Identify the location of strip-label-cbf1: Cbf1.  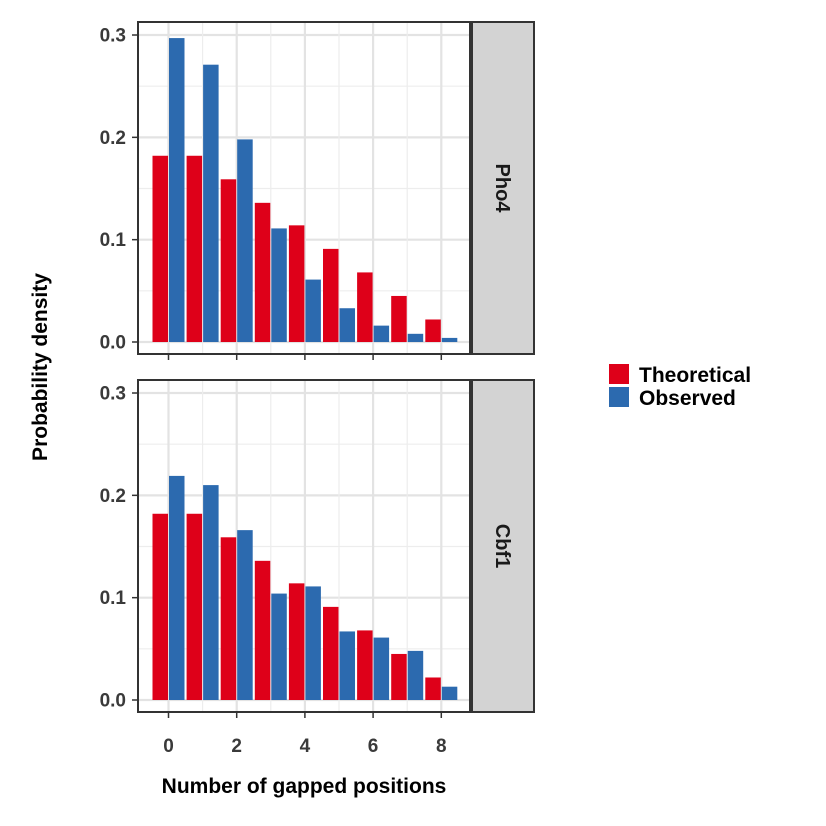
(502, 546).